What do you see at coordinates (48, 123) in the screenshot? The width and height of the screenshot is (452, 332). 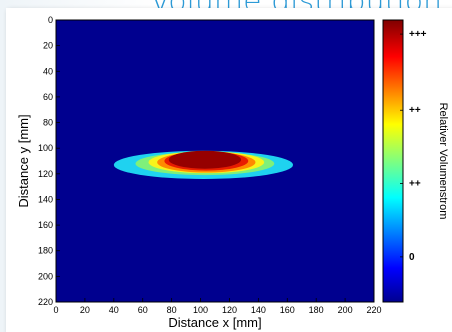 I see `y-tick-label: 80` at bounding box center [48, 123].